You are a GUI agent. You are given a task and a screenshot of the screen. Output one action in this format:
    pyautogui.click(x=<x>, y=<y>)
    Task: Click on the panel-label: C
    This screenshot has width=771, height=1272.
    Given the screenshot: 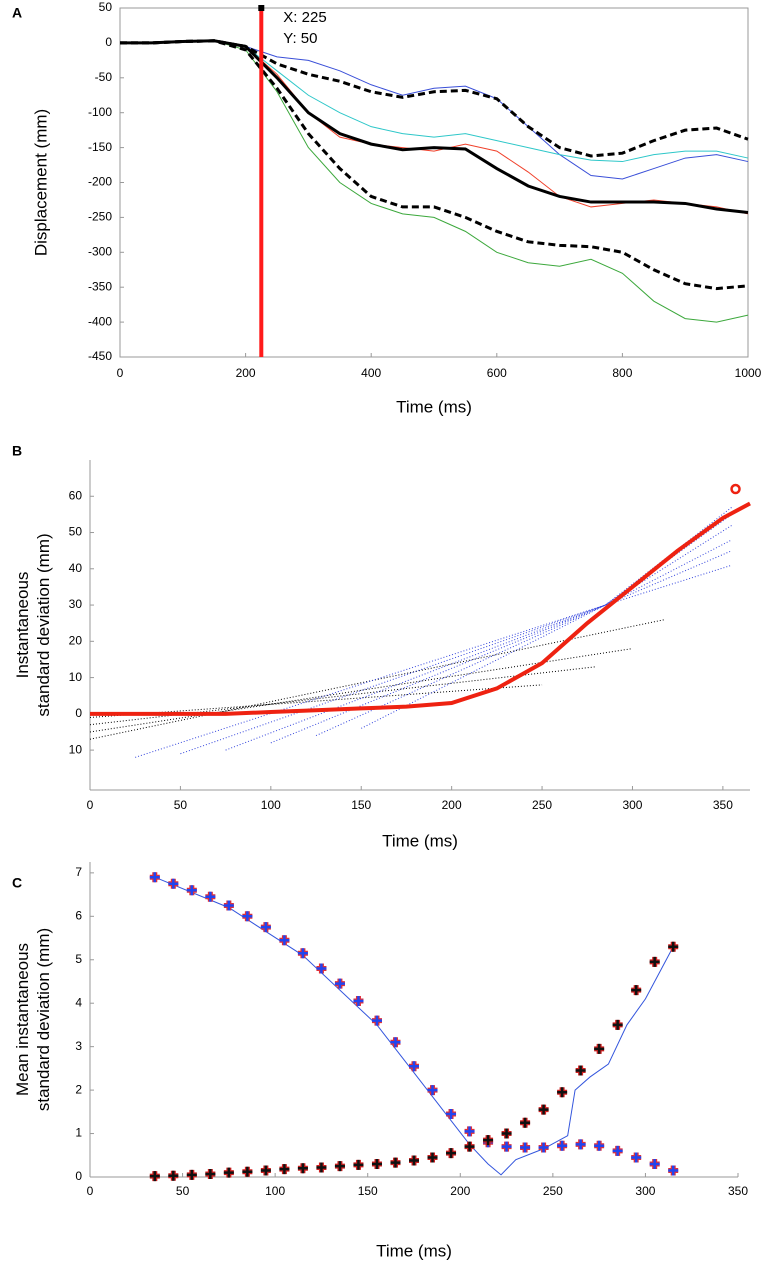 What is the action you would take?
    pyautogui.click(x=17, y=883)
    